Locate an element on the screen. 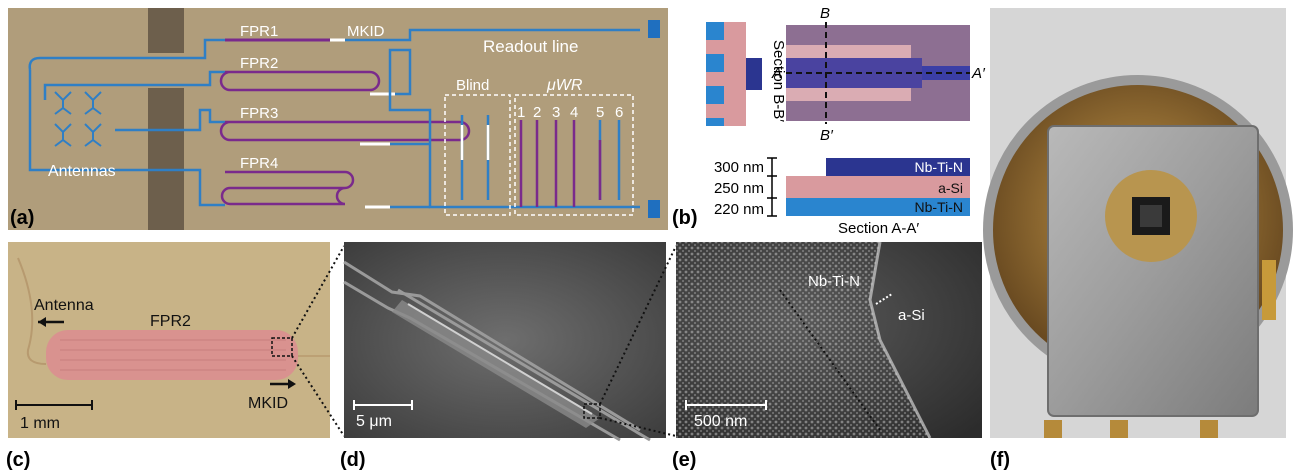  panel-b-tag: (b) is located at coordinates (685, 218).